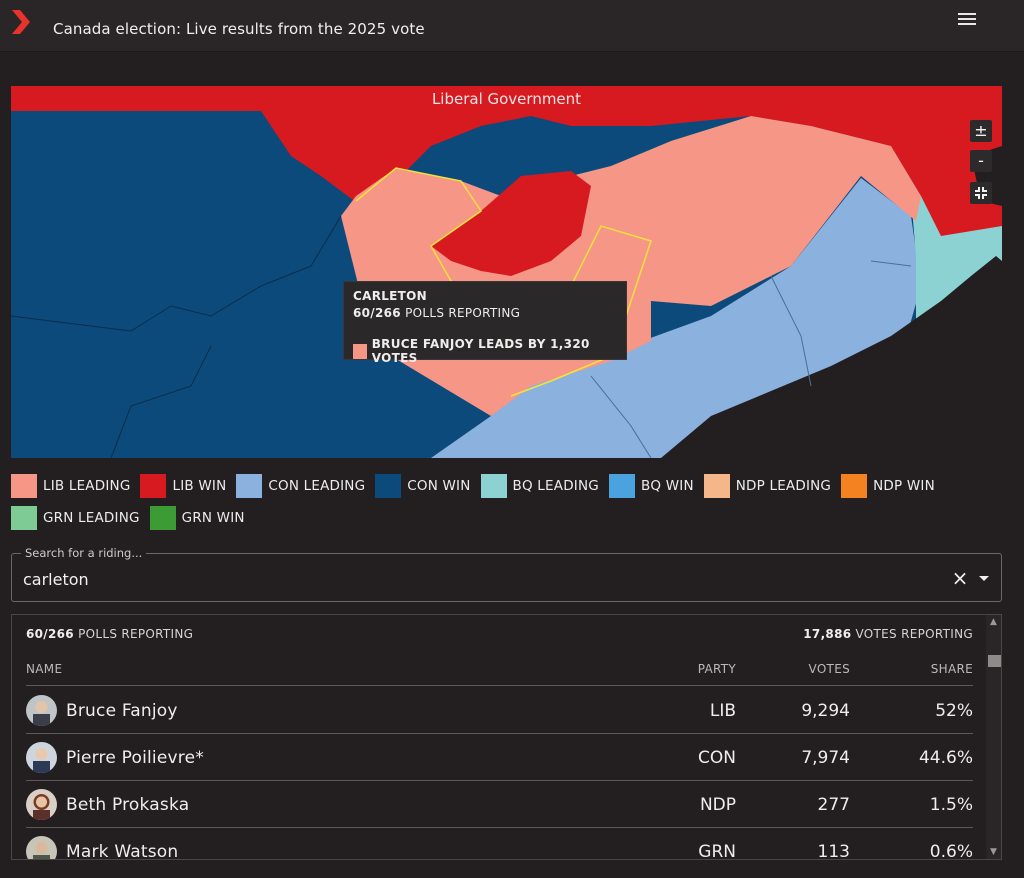 The height and width of the screenshot is (878, 1024). What do you see at coordinates (981, 193) in the screenshot?
I see `fit-map-icon` at bounding box center [981, 193].